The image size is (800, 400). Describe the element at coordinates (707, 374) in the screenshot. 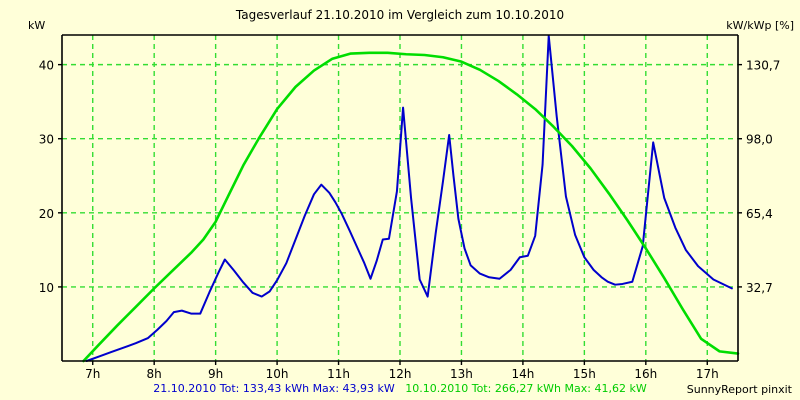

I see `x-tick-label: 17h` at that location.